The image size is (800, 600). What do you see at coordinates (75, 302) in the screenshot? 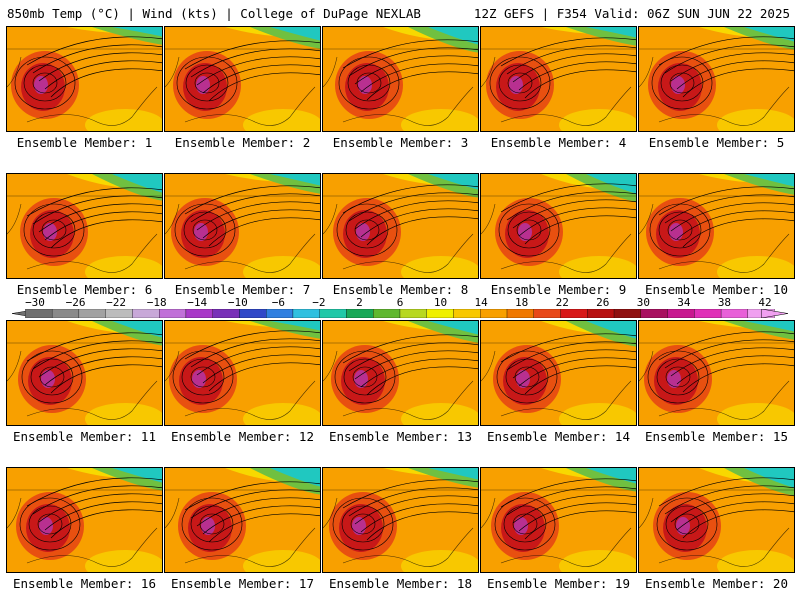
I see `colorbar-tick-label: −26` at bounding box center [75, 302].